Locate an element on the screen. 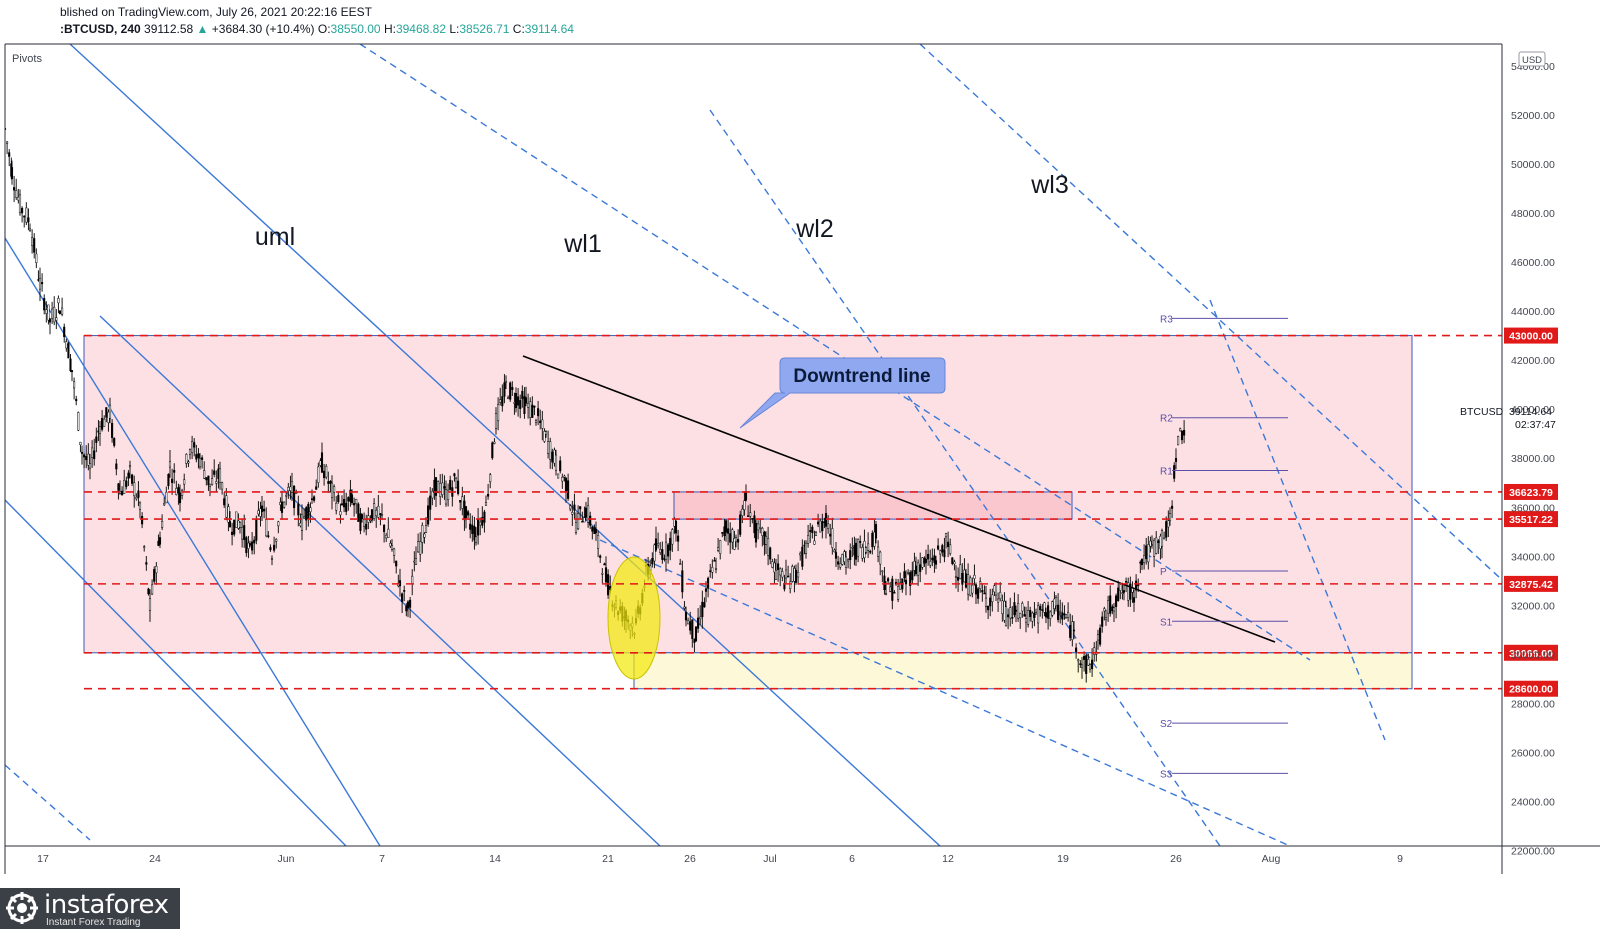  pivots-indicator-label: Pivots is located at coordinates (27, 59).